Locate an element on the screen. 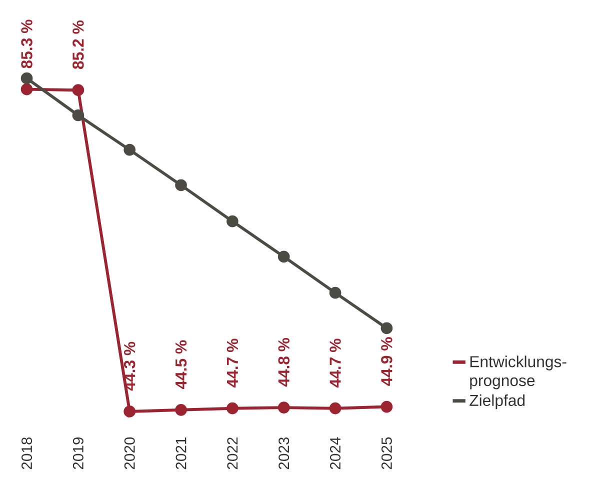 The height and width of the screenshot is (477, 598). x-tick-label: 2023 is located at coordinates (284, 453).